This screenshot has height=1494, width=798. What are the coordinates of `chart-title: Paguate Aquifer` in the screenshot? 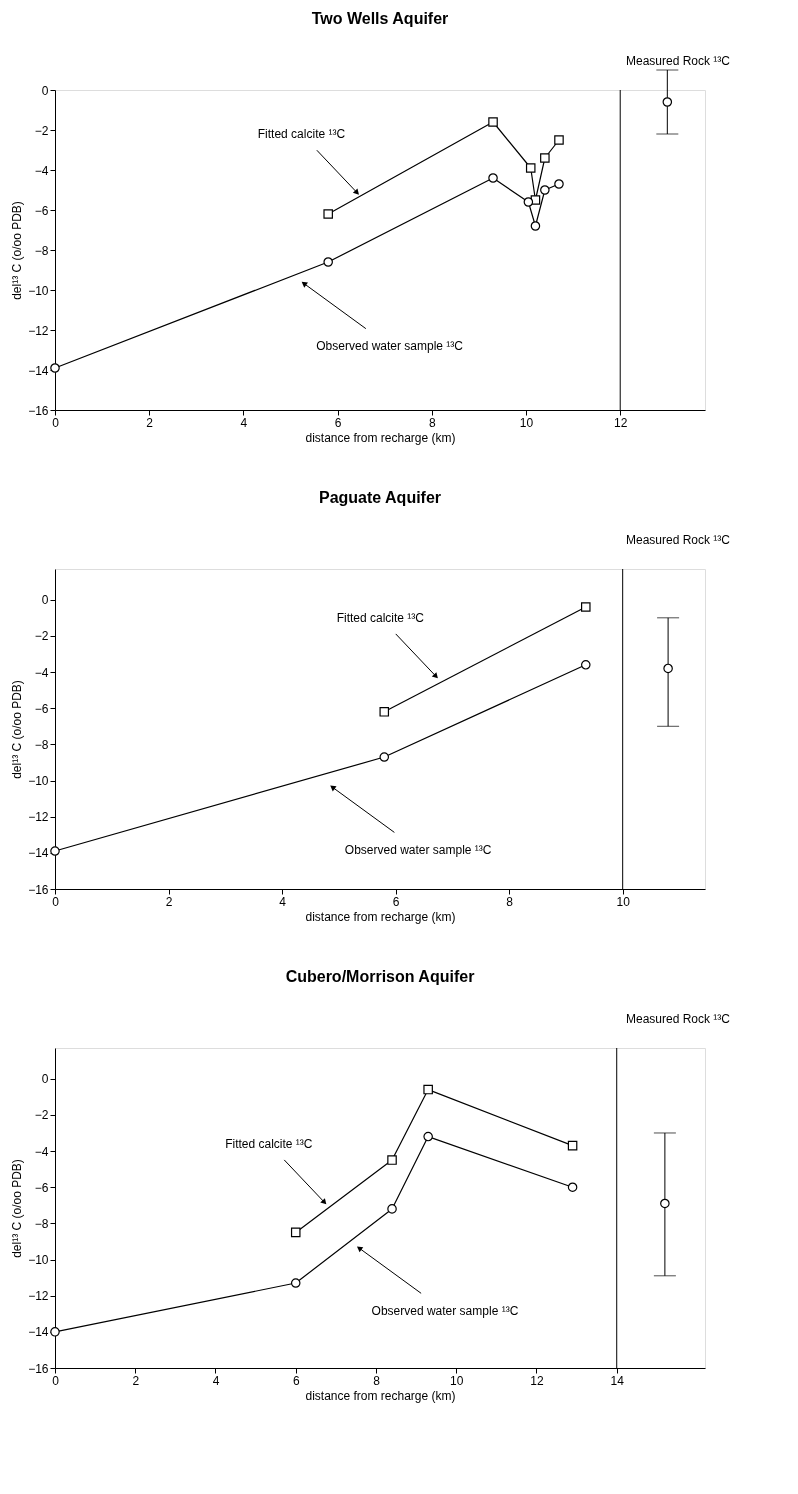 It's located at (380, 497).